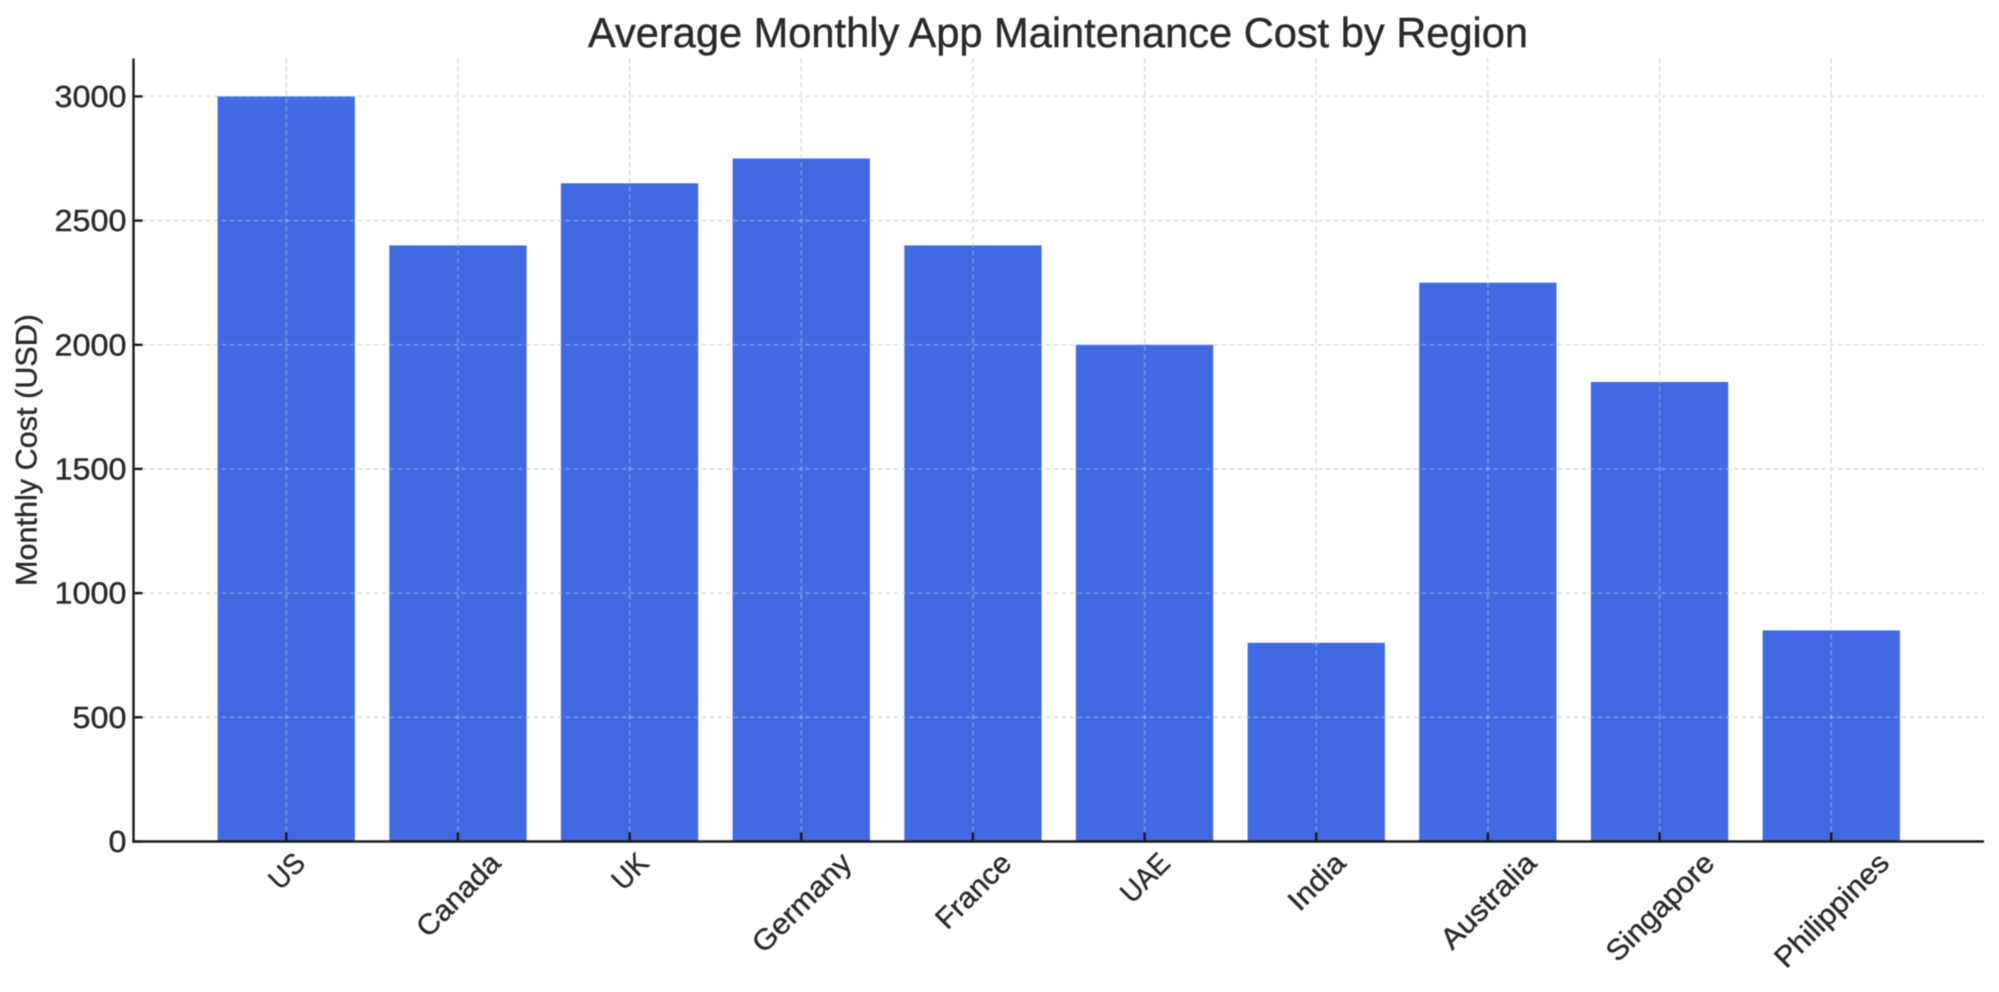 The height and width of the screenshot is (992, 1999). I want to click on svg-text: 2000, so click(91, 344).